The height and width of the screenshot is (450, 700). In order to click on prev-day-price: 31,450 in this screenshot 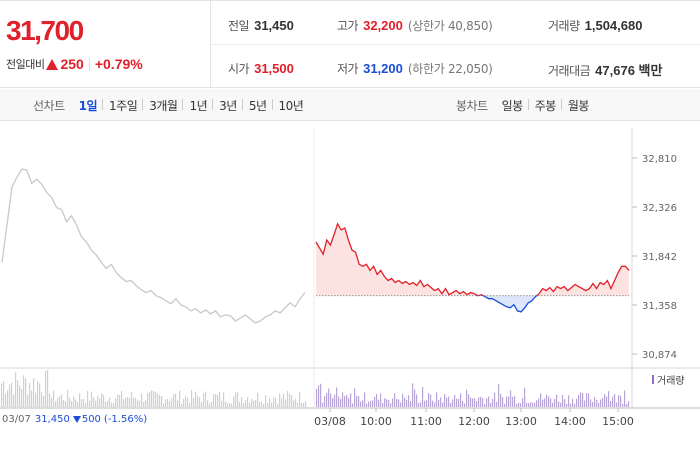, I will do `click(52, 419)`.